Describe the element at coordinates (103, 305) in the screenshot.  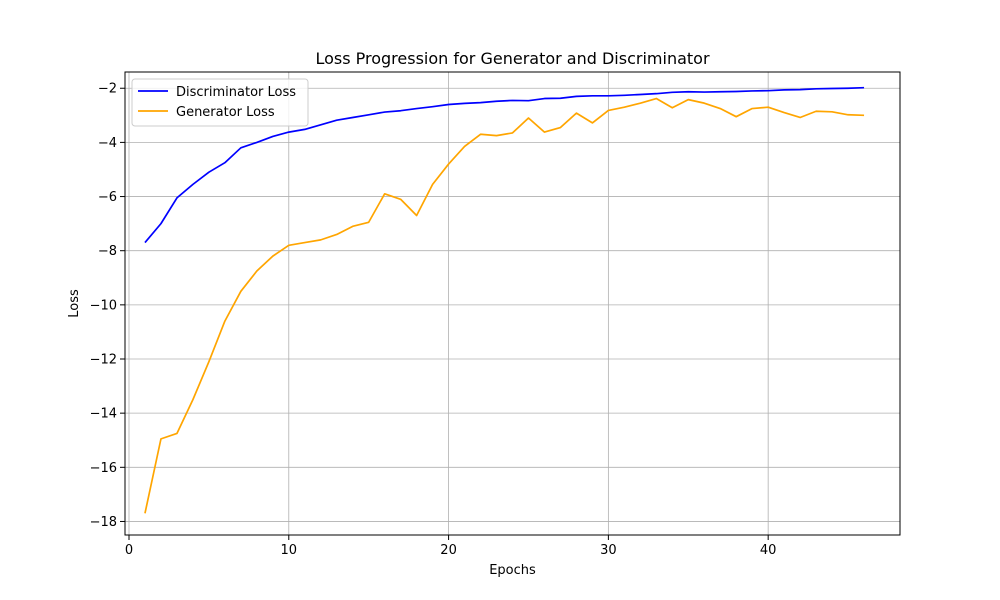
I see `y-tick-label: −10` at that location.